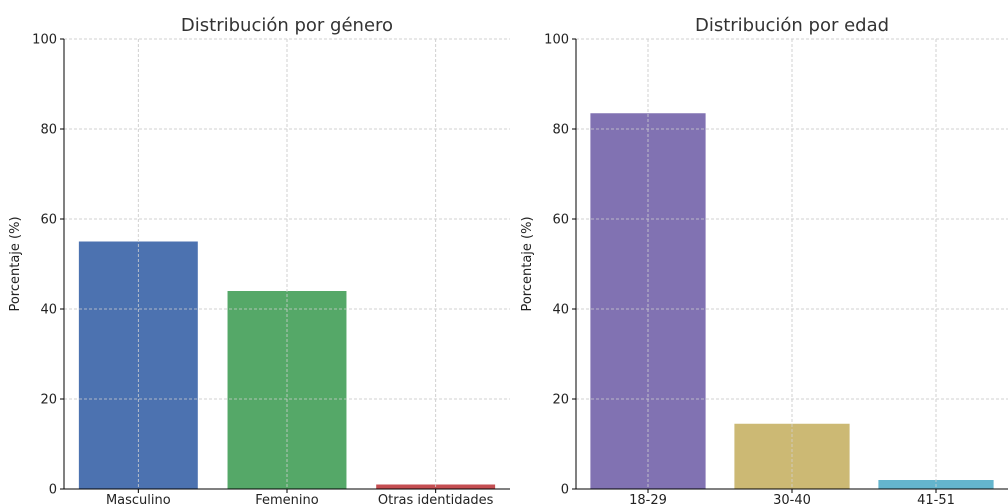 Image resolution: width=1008 pixels, height=504 pixels. Describe the element at coordinates (936, 498) in the screenshot. I see `x-tick-label: 41-51` at that location.